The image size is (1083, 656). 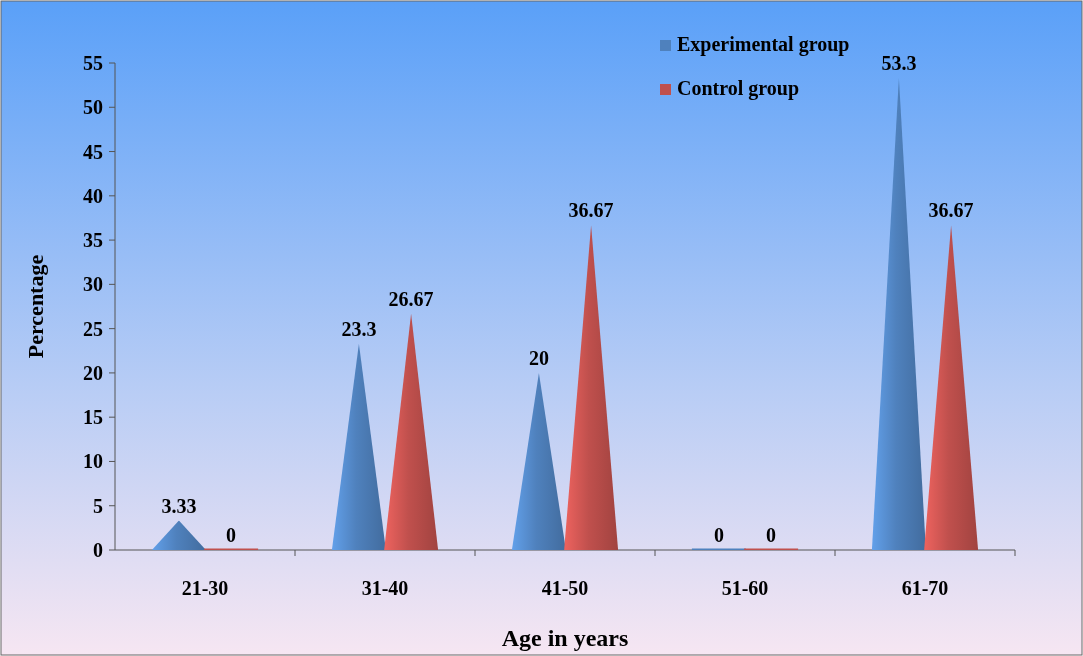 I want to click on y-tick-label: 55, so click(x=93, y=63).